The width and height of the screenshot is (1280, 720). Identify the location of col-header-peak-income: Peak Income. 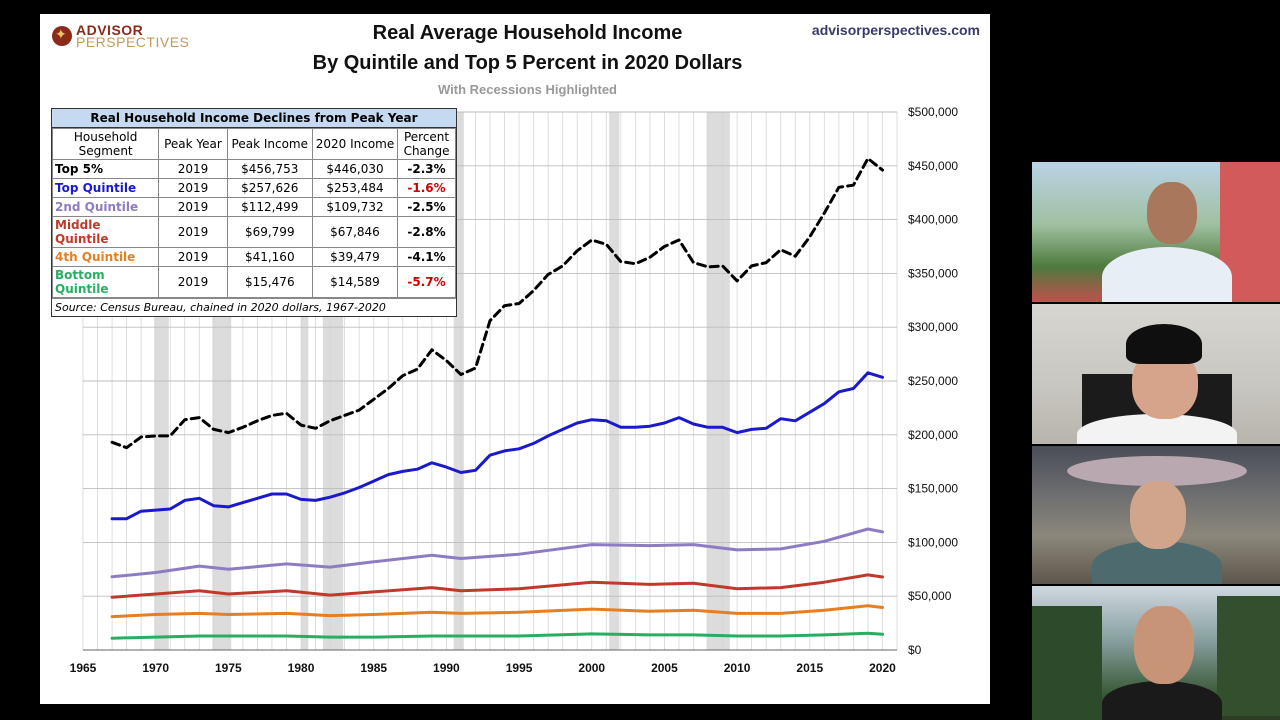
(269, 144).